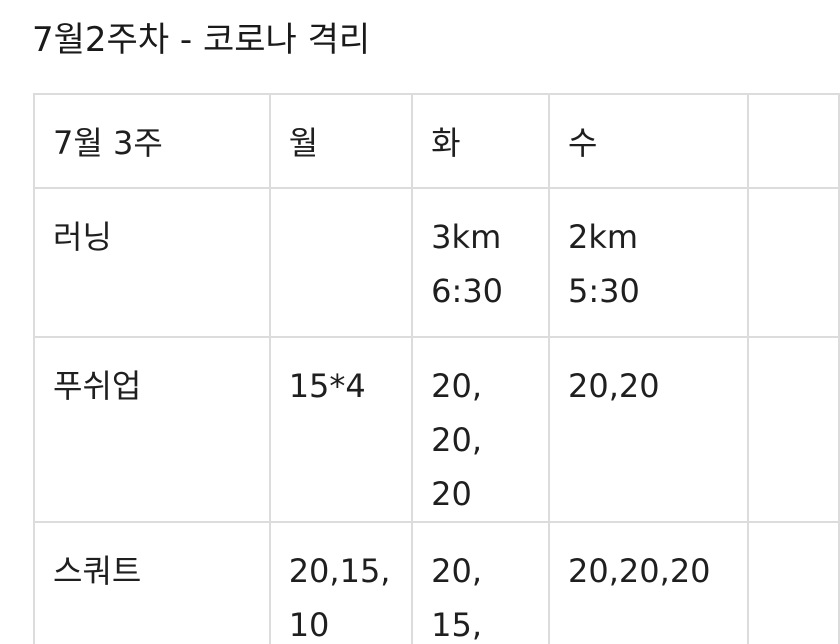 The width and height of the screenshot is (840, 644). I want to click on table-cell: 20, 15, 10, so click(481, 582).